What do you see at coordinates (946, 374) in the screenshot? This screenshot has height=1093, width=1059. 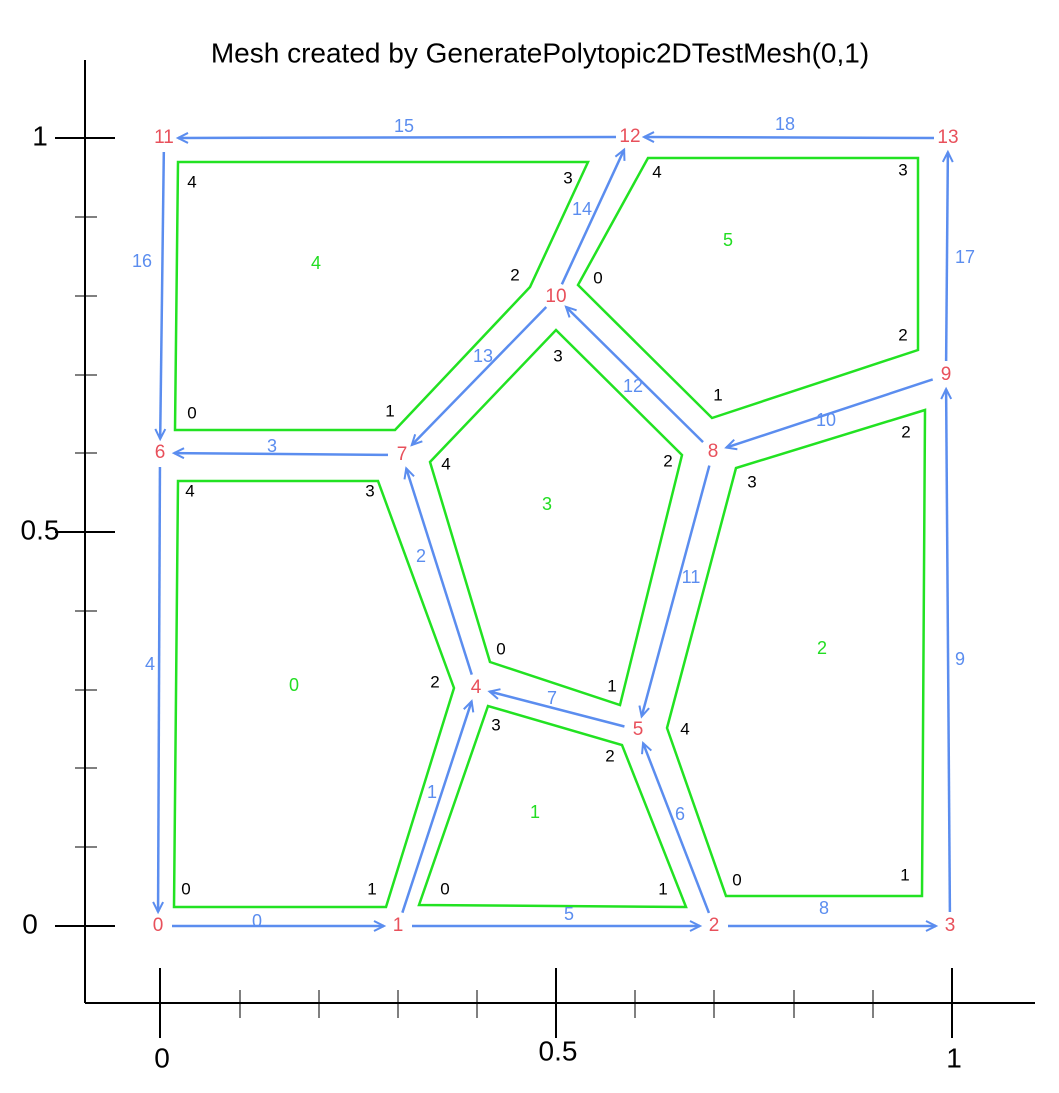 I see `node-label: 9` at bounding box center [946, 374].